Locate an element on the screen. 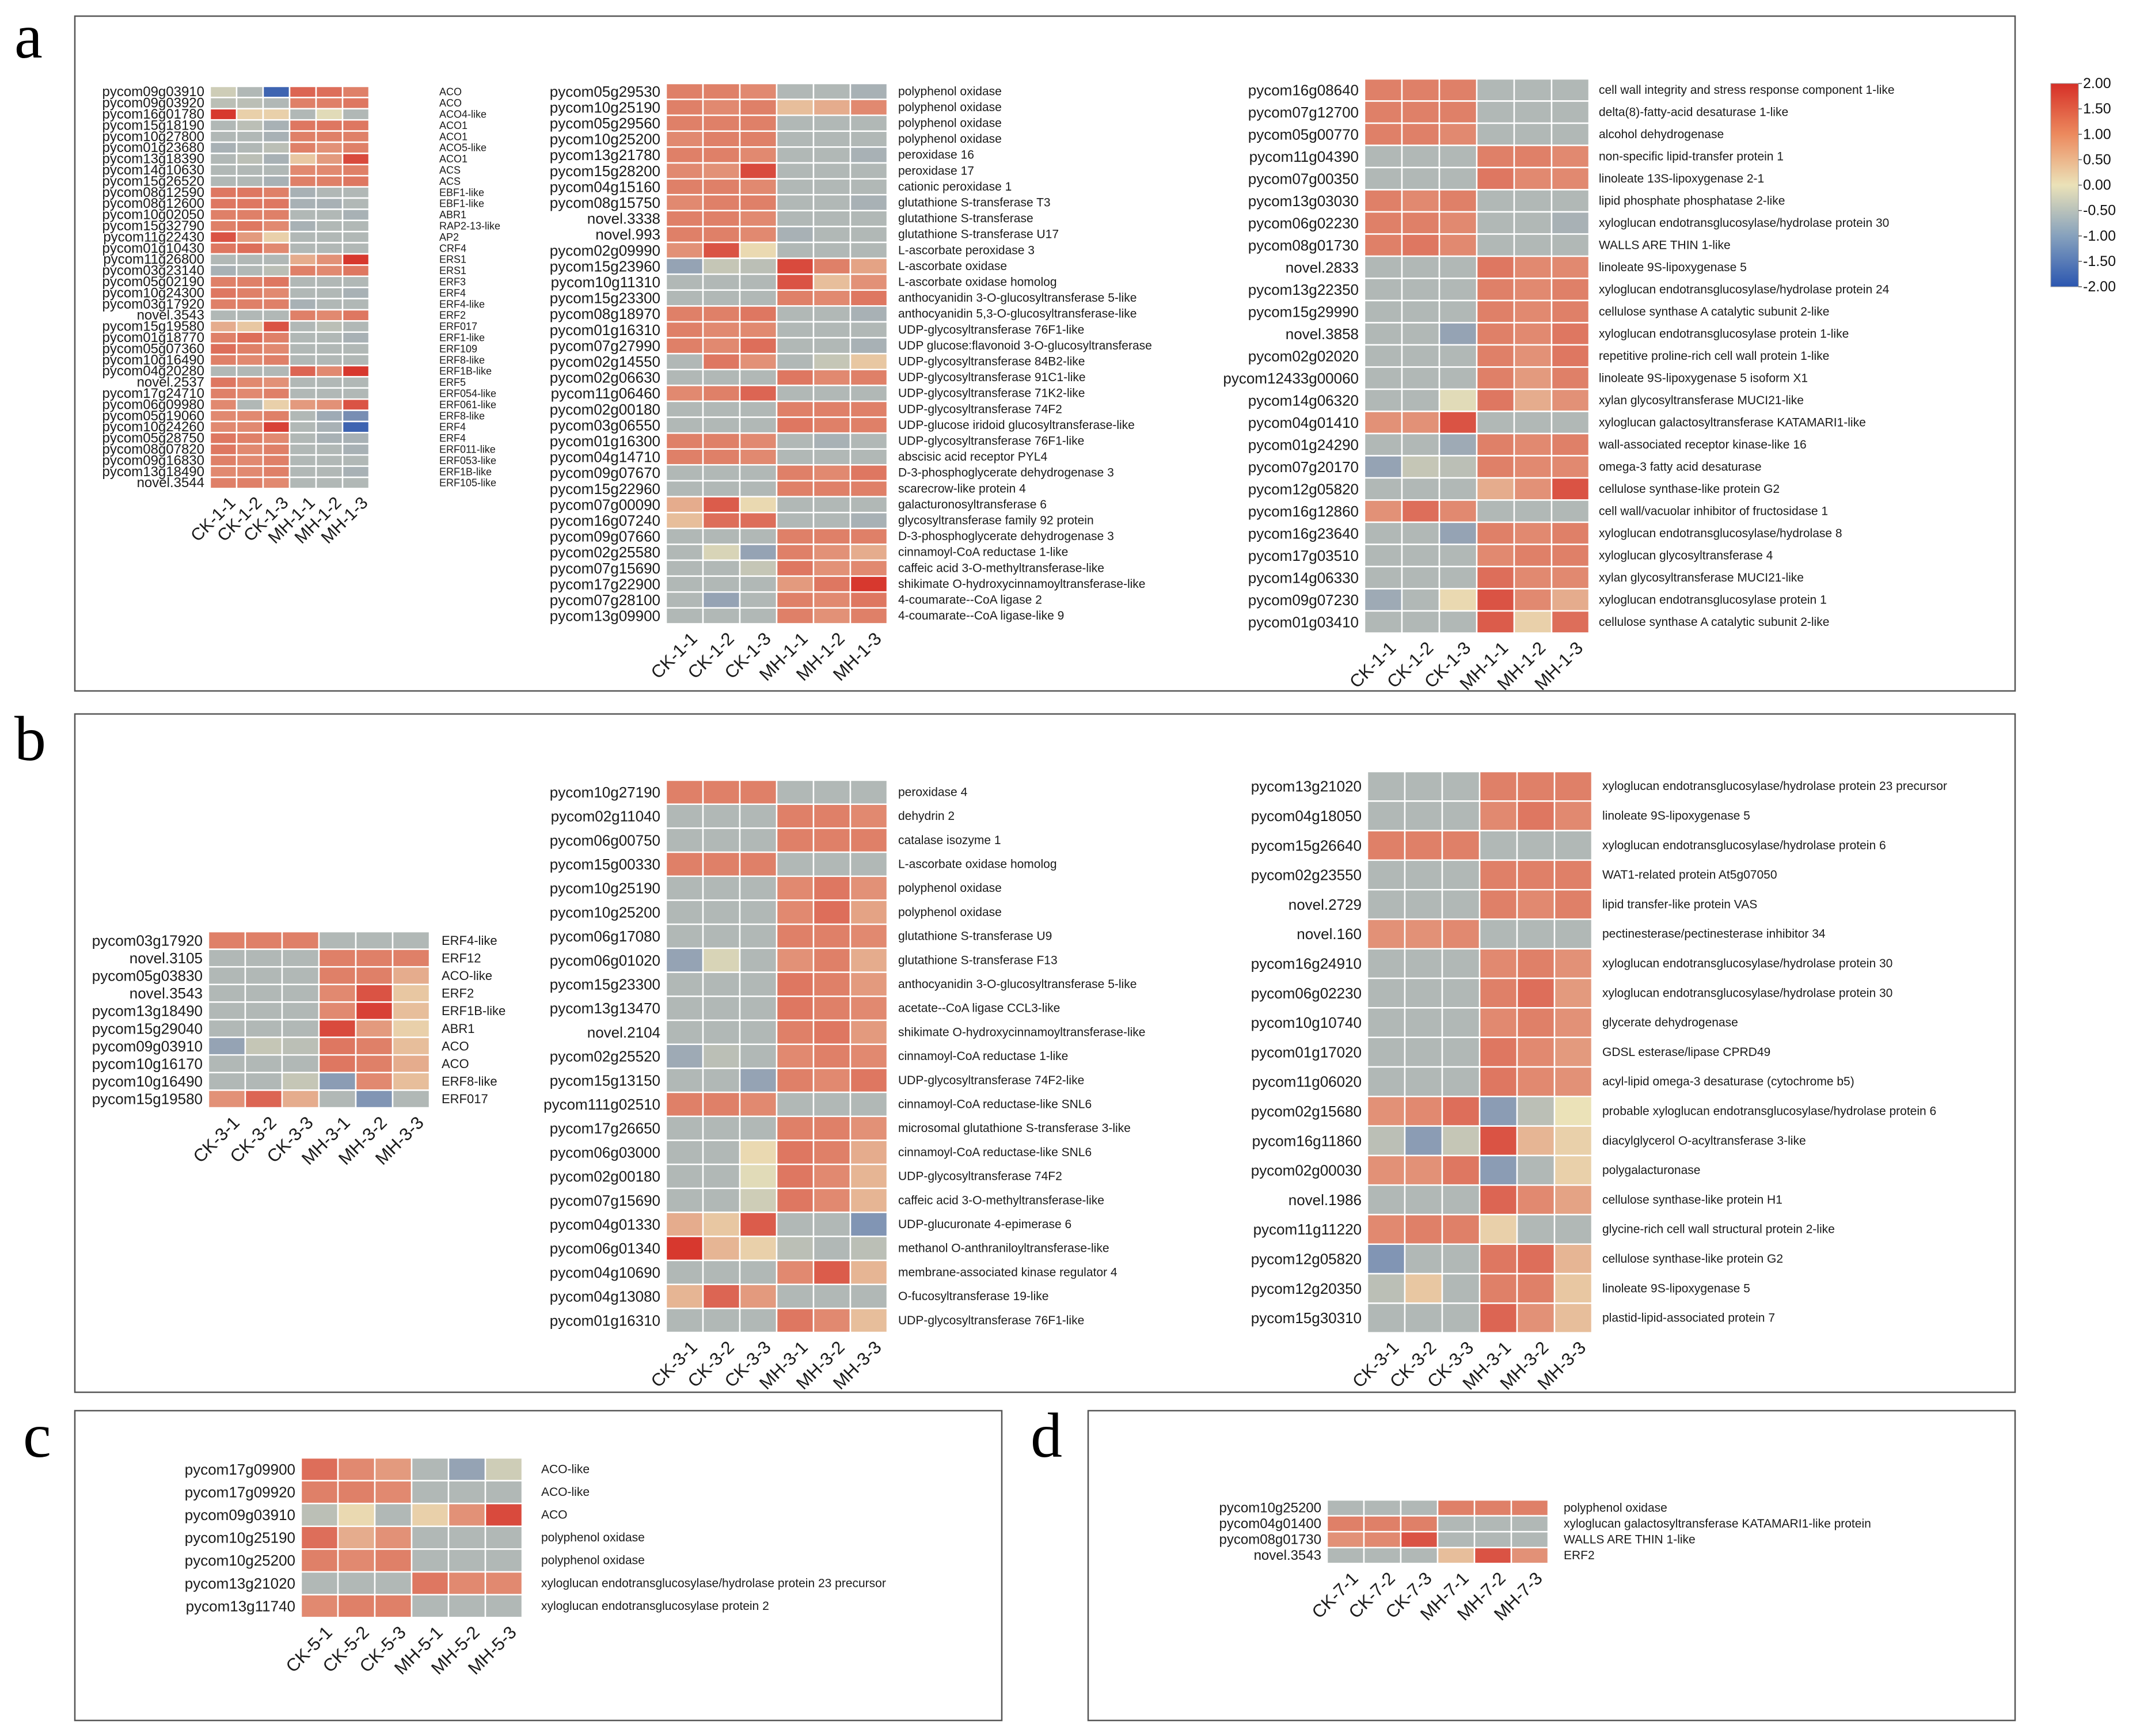  panel-letter-d: d is located at coordinates (1046, 1435).